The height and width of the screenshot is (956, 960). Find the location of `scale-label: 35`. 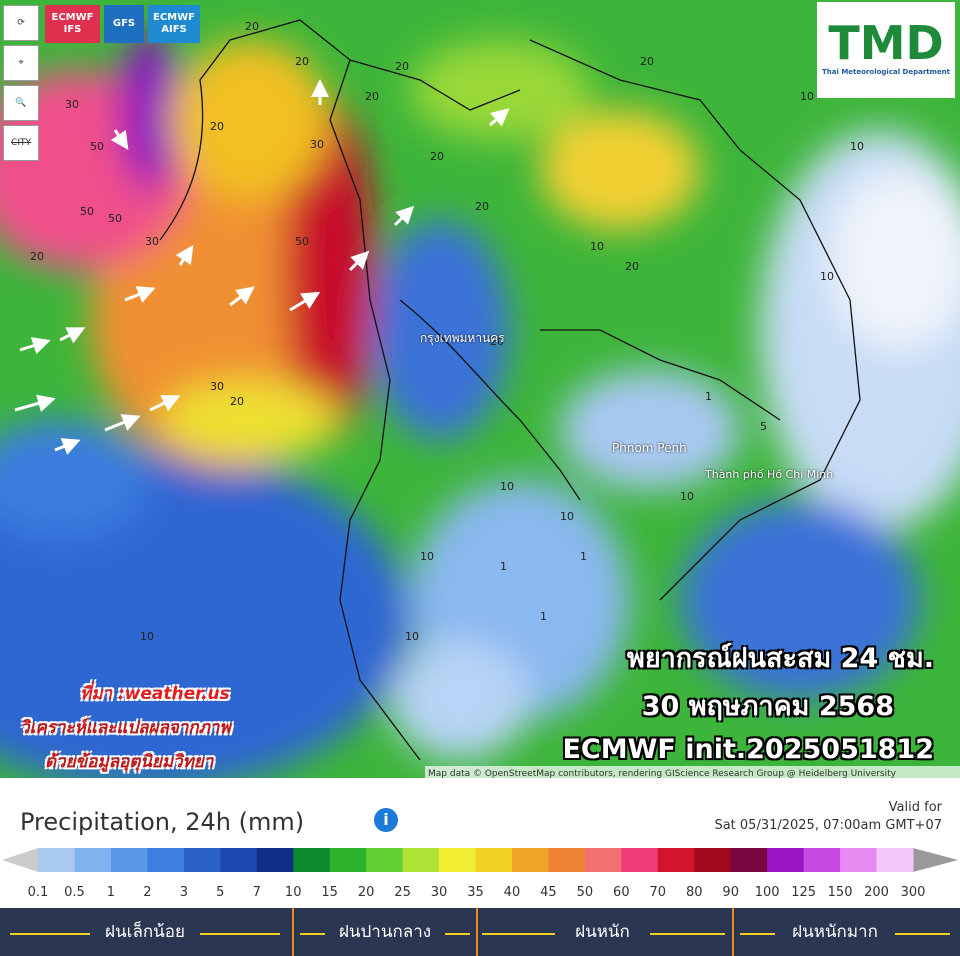

scale-label: 35 is located at coordinates (475, 892).